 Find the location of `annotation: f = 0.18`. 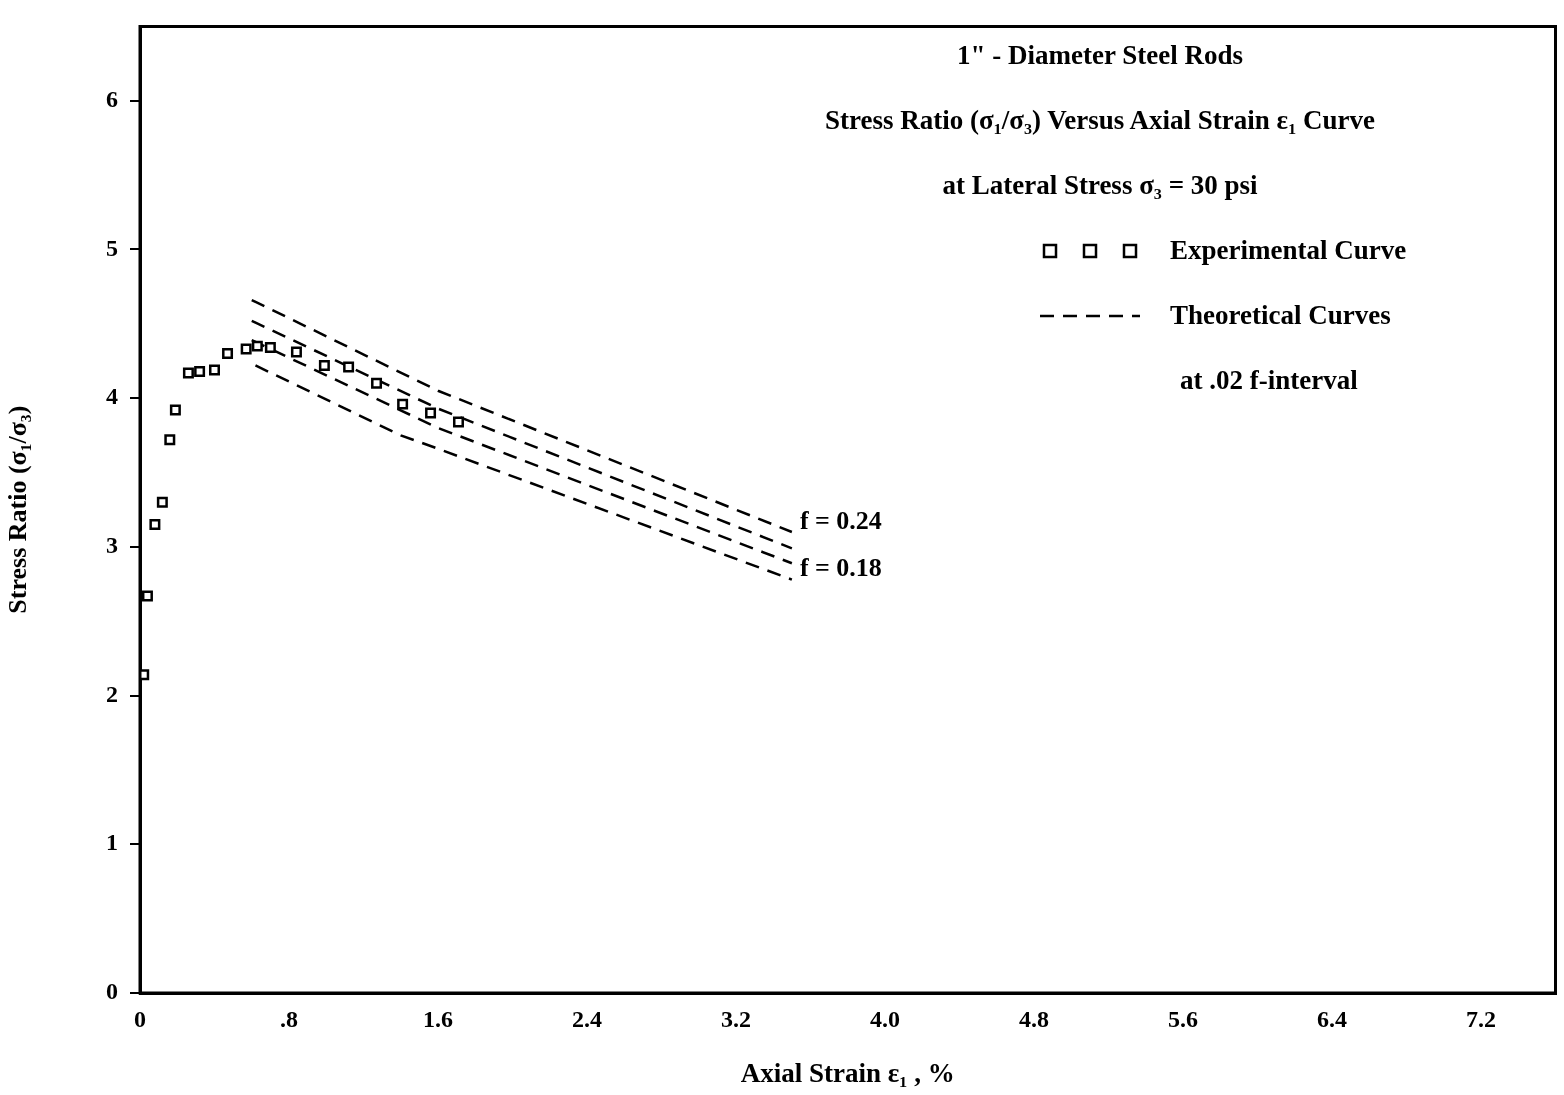

annotation: f = 0.18 is located at coordinates (840, 568).